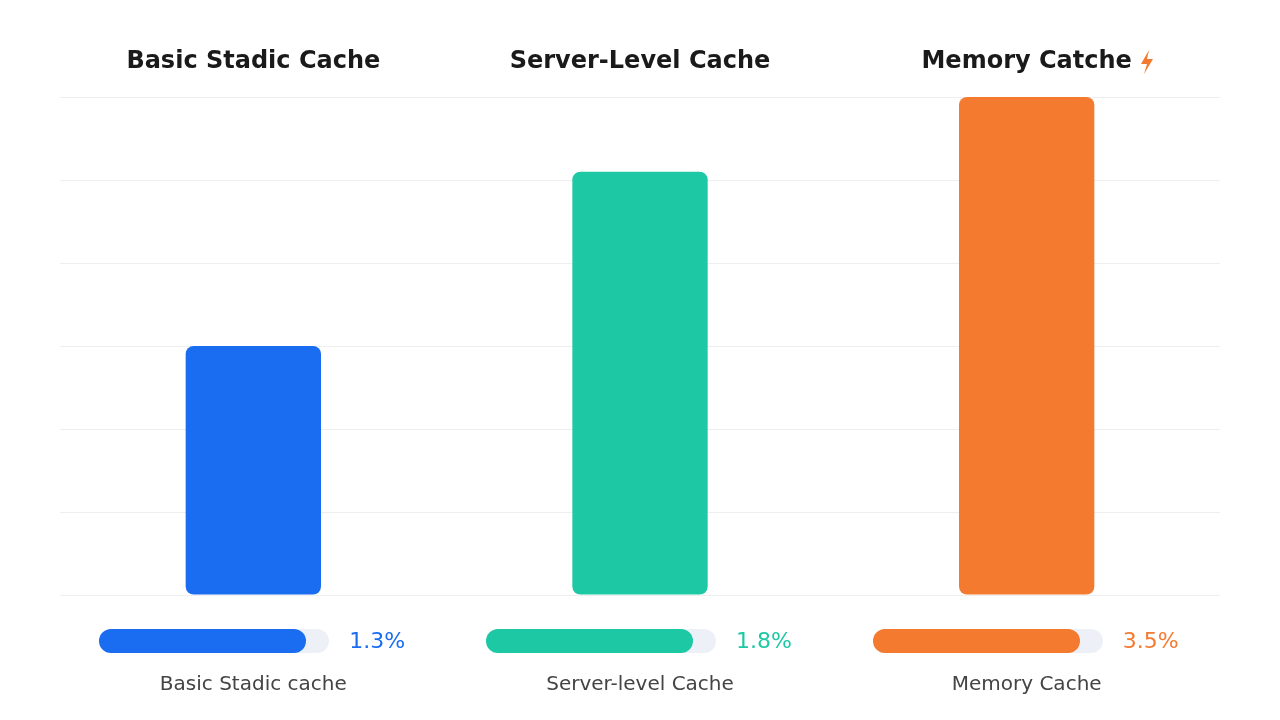  What do you see at coordinates (640, 683) in the screenshot?
I see `x-tick-label: Server-level Cache` at bounding box center [640, 683].